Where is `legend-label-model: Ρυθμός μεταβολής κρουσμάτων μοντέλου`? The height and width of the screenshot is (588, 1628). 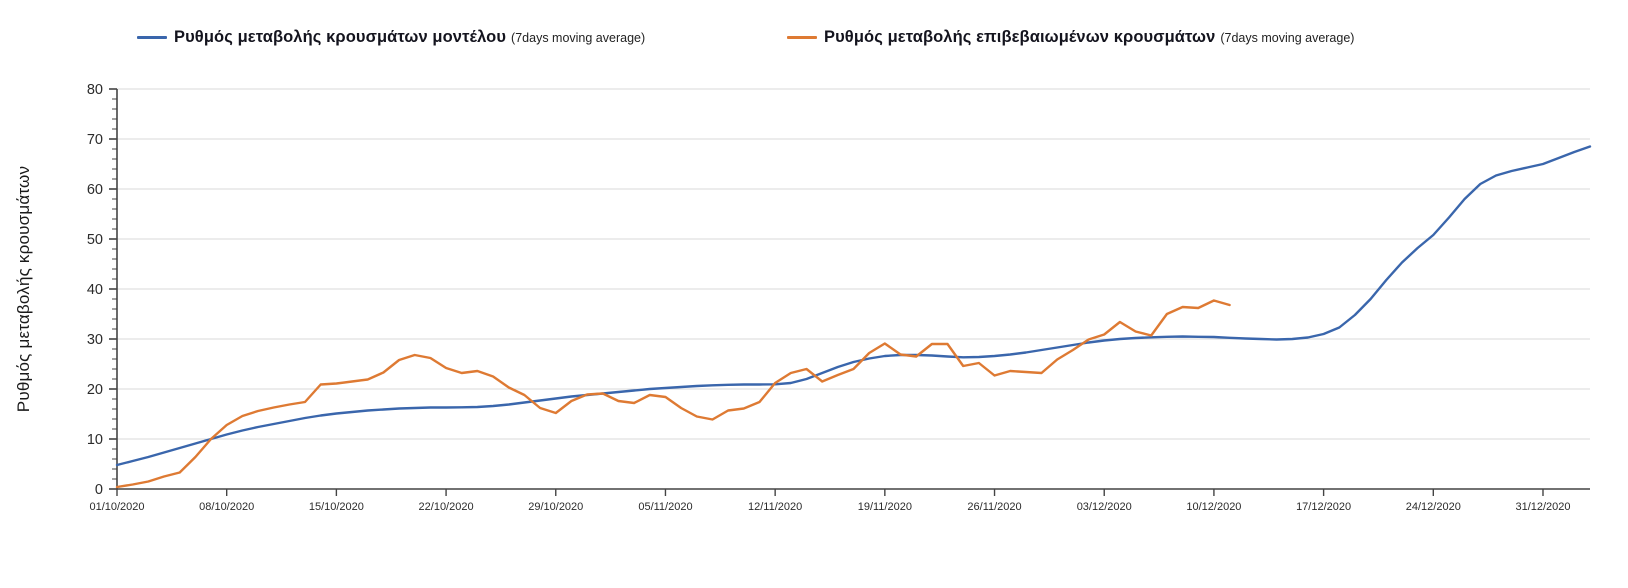 legend-label-model: Ρυθμός μεταβολής κρουσμάτων μοντέλου is located at coordinates (340, 37).